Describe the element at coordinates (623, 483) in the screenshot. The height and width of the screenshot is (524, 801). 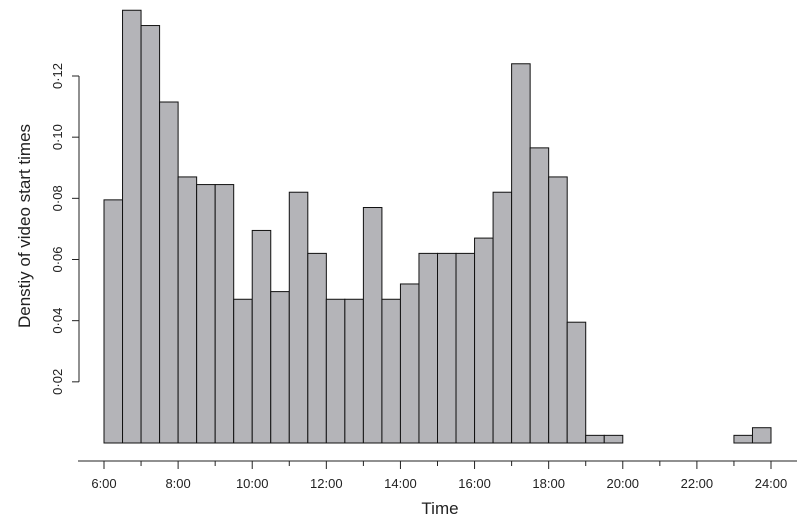
I see `x-tick-label: 20:00` at that location.